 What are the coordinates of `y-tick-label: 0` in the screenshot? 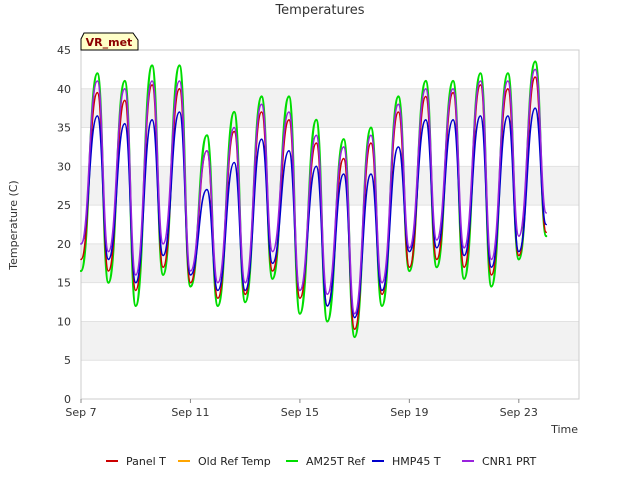 It's located at (67, 399).